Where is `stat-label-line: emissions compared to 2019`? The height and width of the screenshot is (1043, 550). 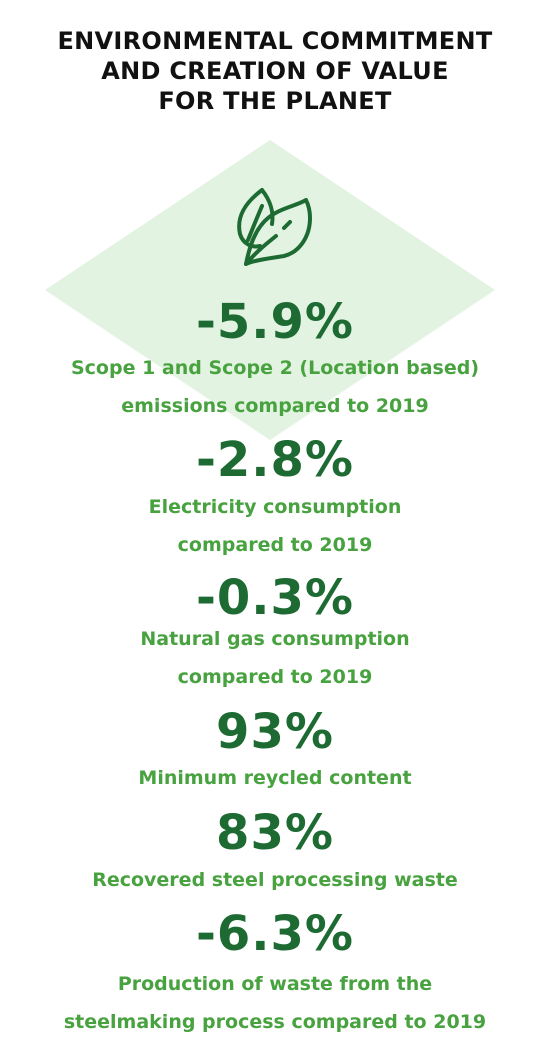
stat-label-line: emissions compared to 2019 is located at coordinates (275, 406).